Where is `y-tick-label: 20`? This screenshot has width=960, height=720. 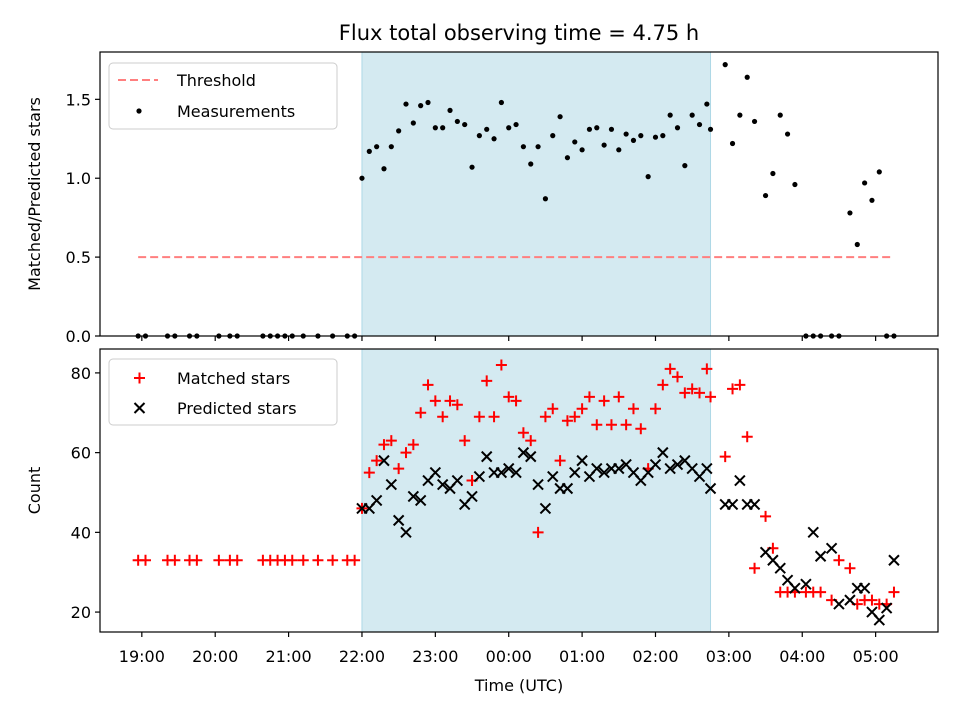
y-tick-label: 20 is located at coordinates (81, 612).